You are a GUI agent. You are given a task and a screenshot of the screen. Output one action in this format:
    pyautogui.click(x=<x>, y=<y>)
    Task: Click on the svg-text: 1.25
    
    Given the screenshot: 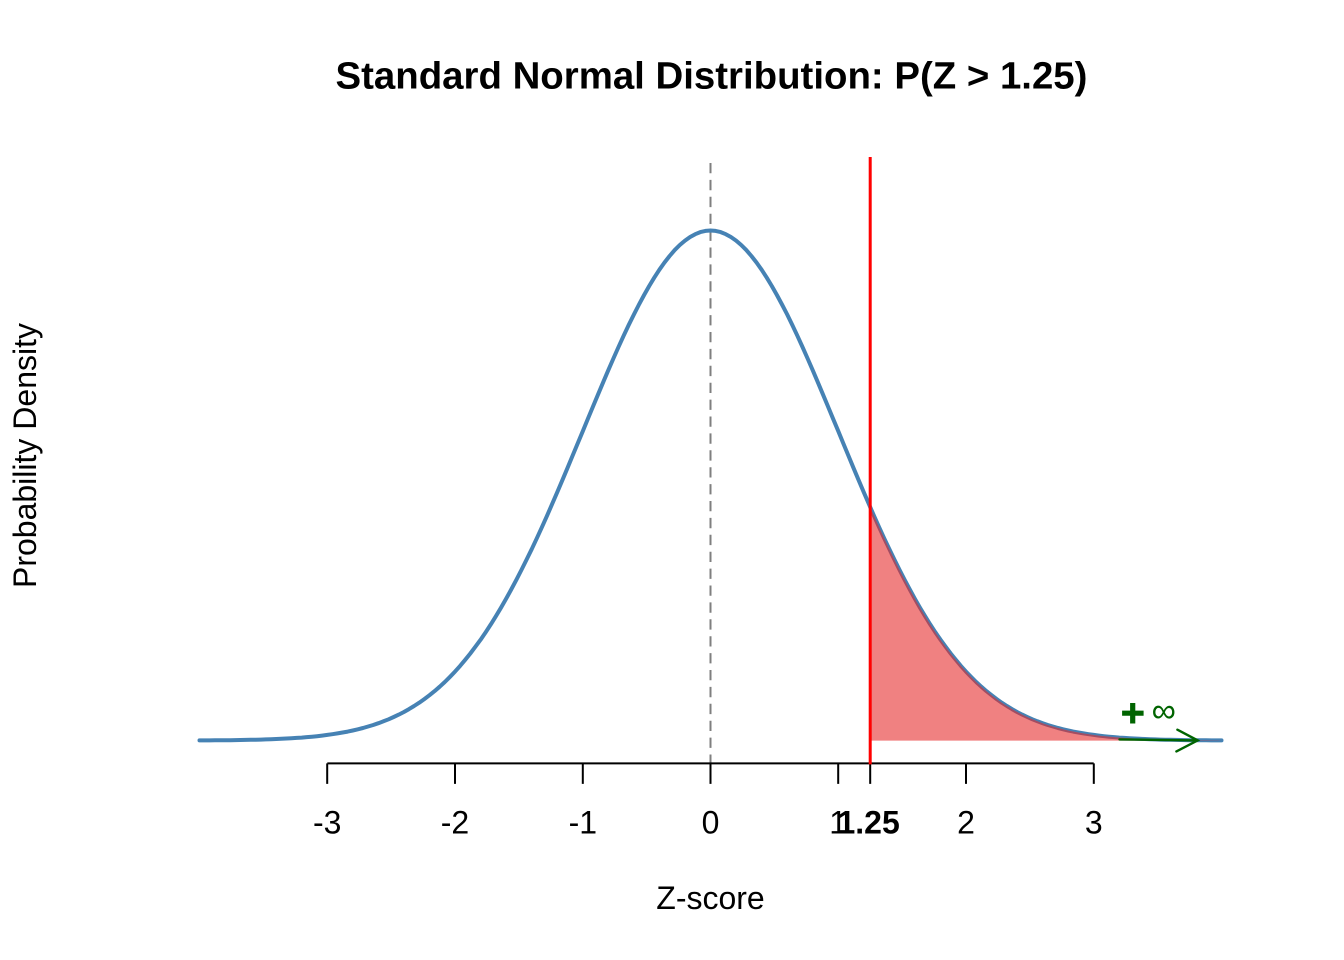 What is the action you would take?
    pyautogui.click(x=868, y=823)
    